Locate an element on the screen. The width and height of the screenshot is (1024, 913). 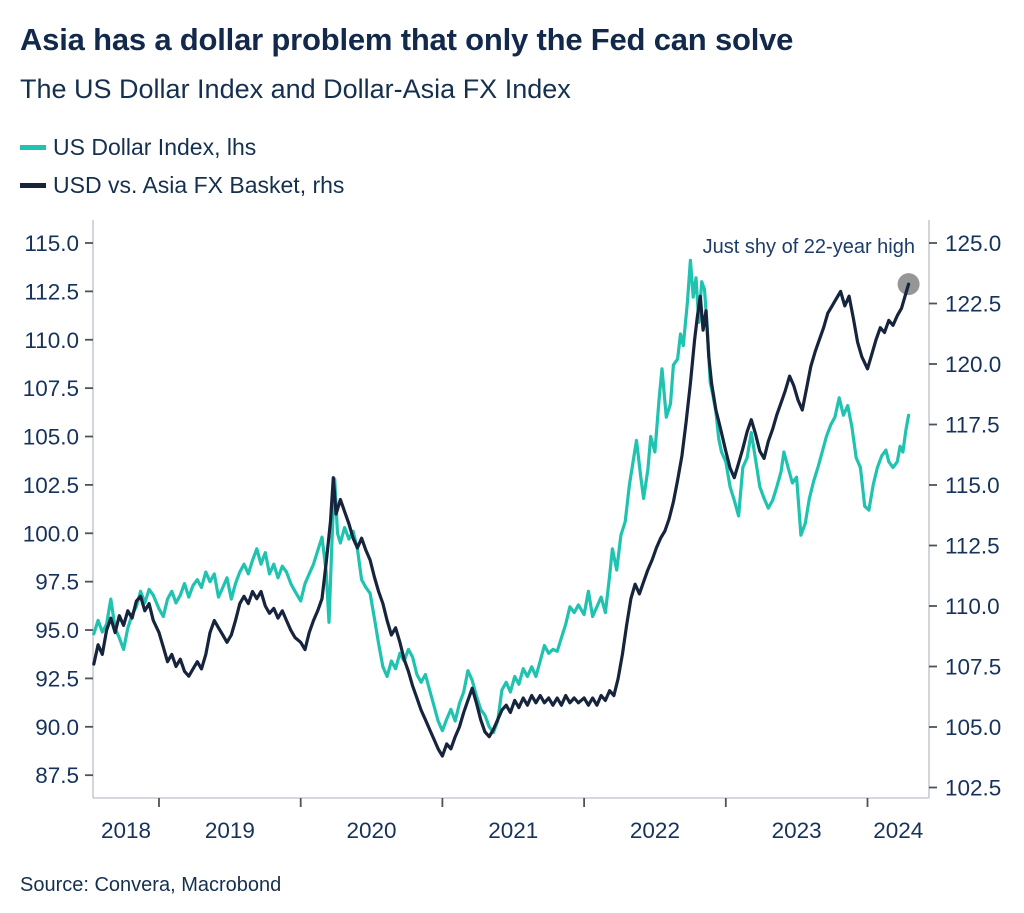
left-axis-tick-label: 95.0 is located at coordinates (57, 630).